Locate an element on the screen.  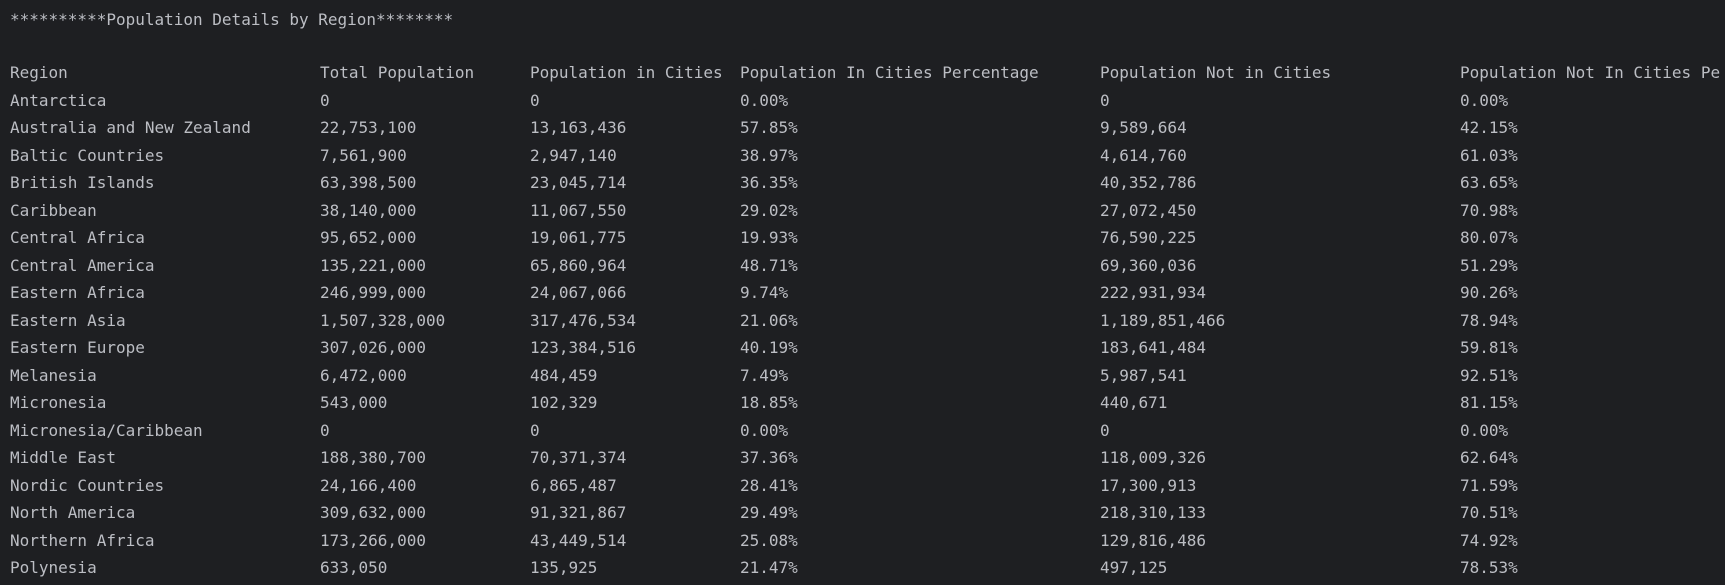
cell-region: British Islands is located at coordinates (82, 182).